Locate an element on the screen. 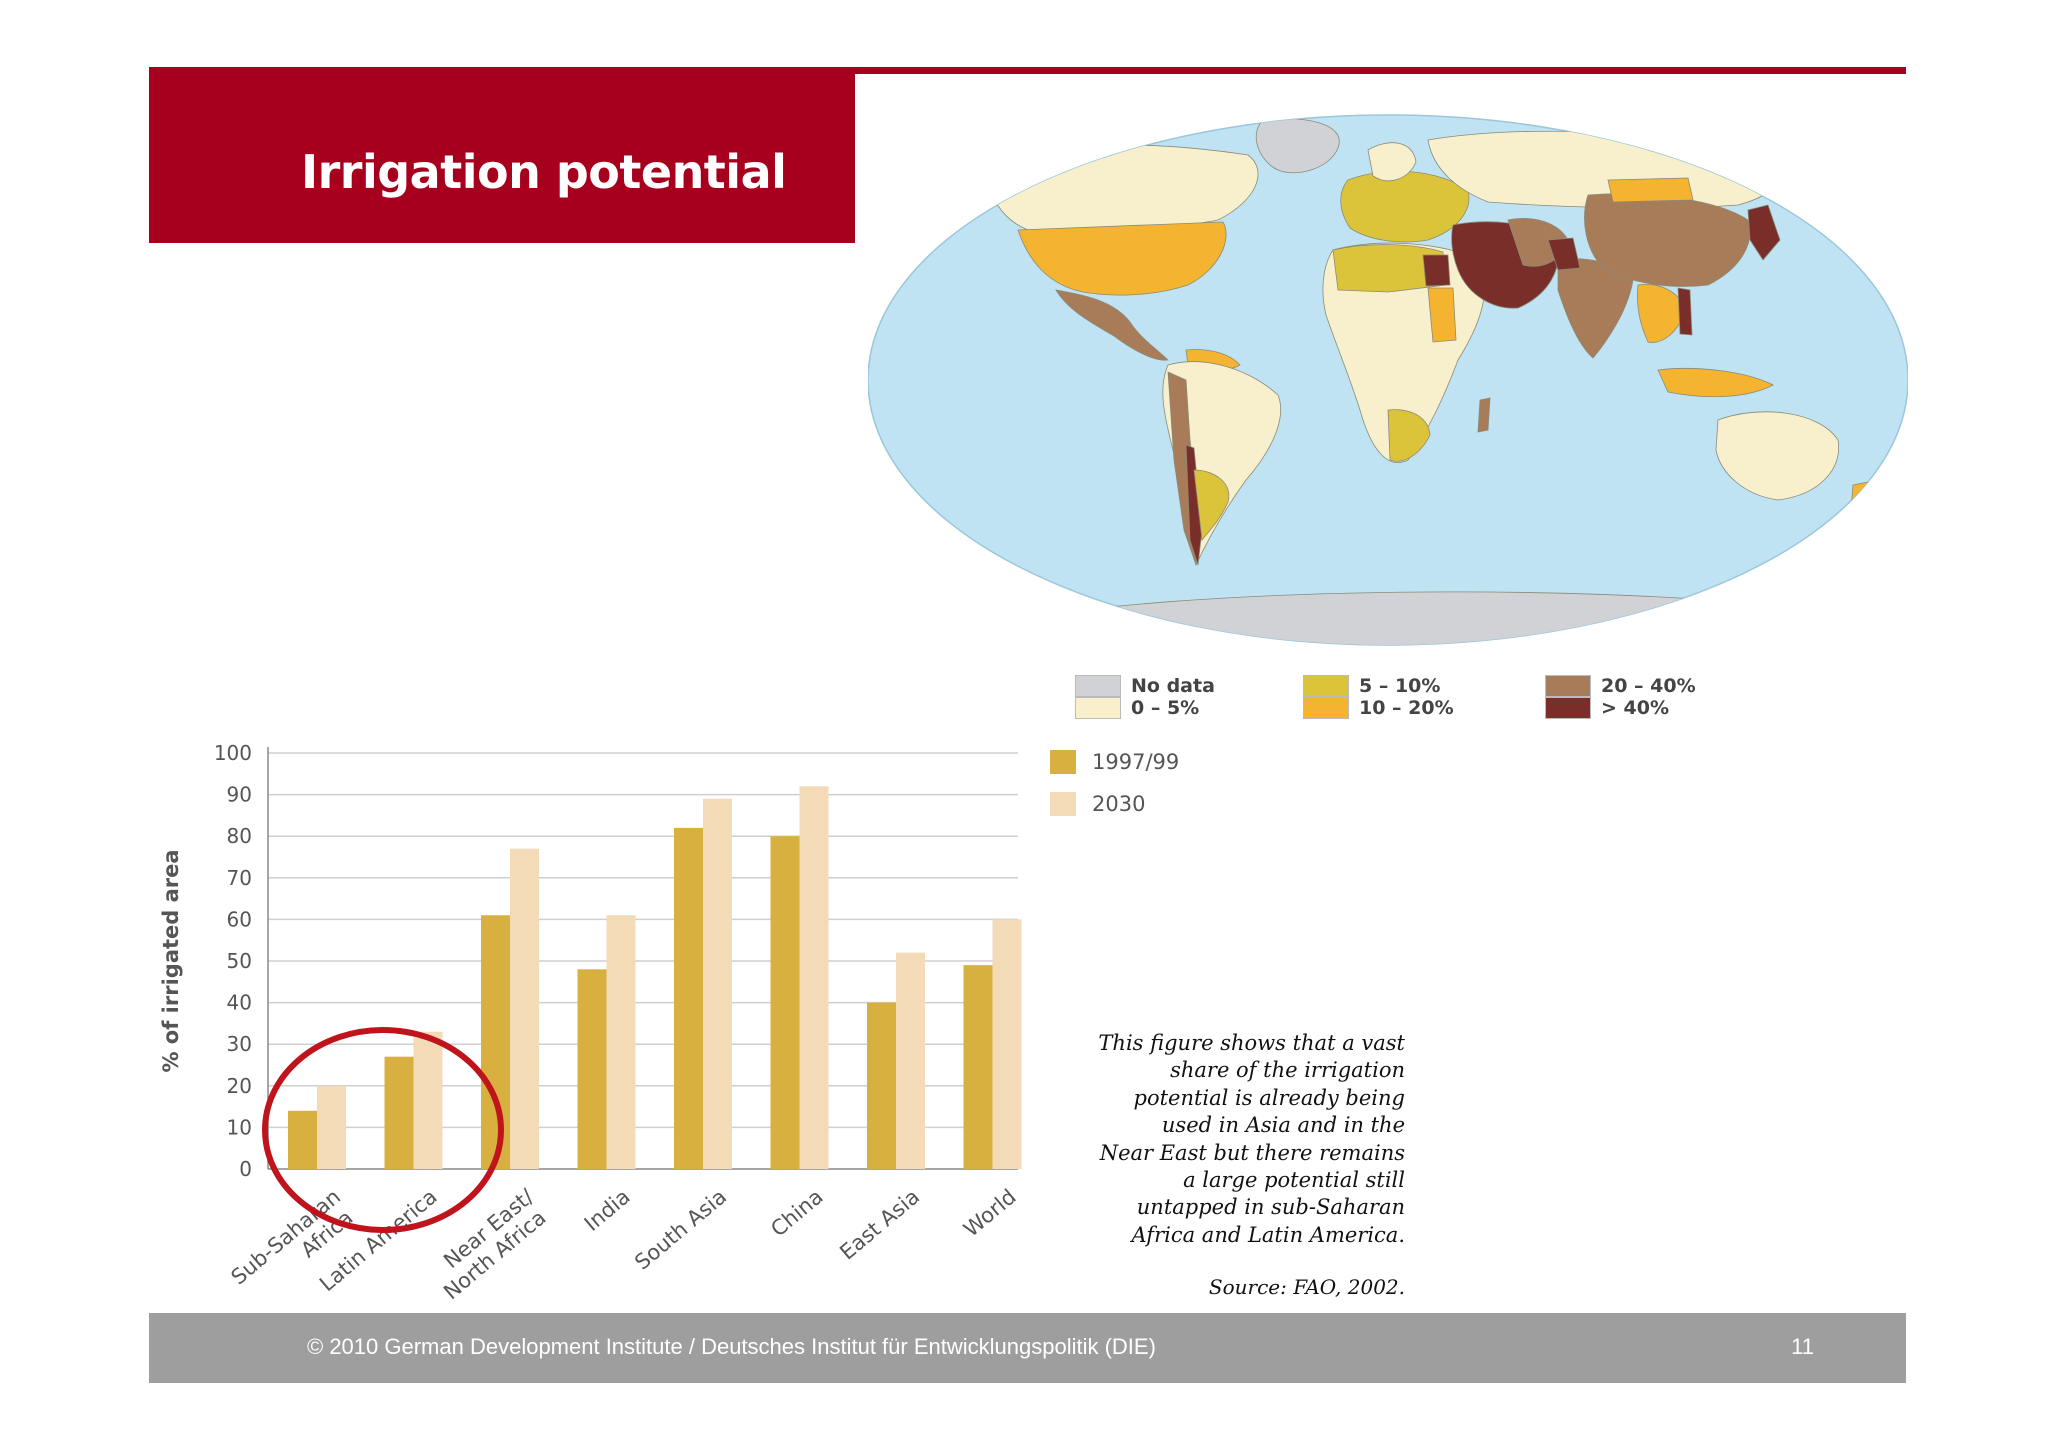 The height and width of the screenshot is (1447, 2048). map-legend-label: No data is located at coordinates (1173, 686).